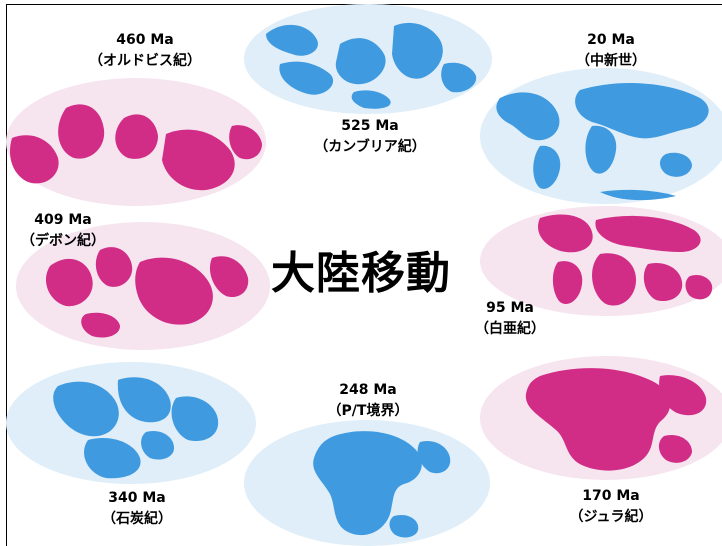 The height and width of the screenshot is (546, 722). I want to click on paleomap-248ma, so click(367, 483).